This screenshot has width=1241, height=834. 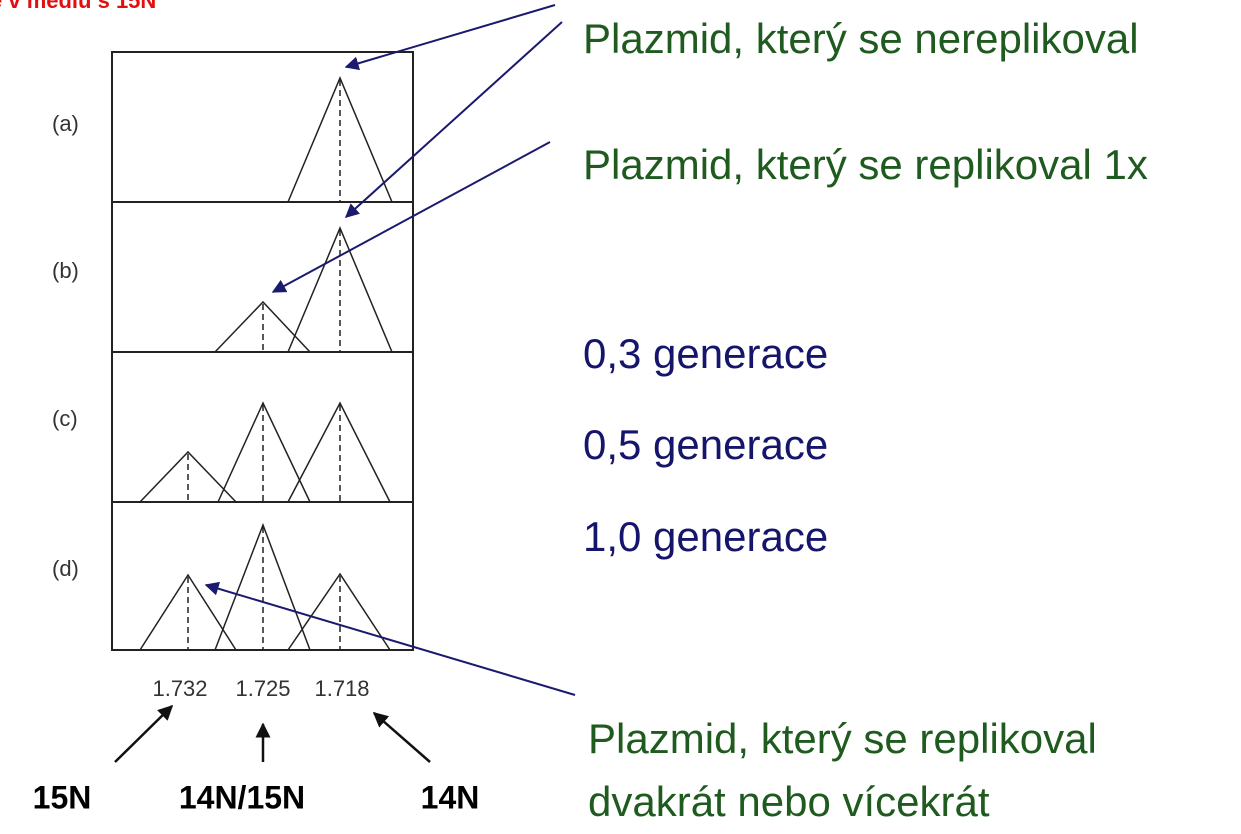 I want to click on density-label: 1.725, so click(x=262, y=688).